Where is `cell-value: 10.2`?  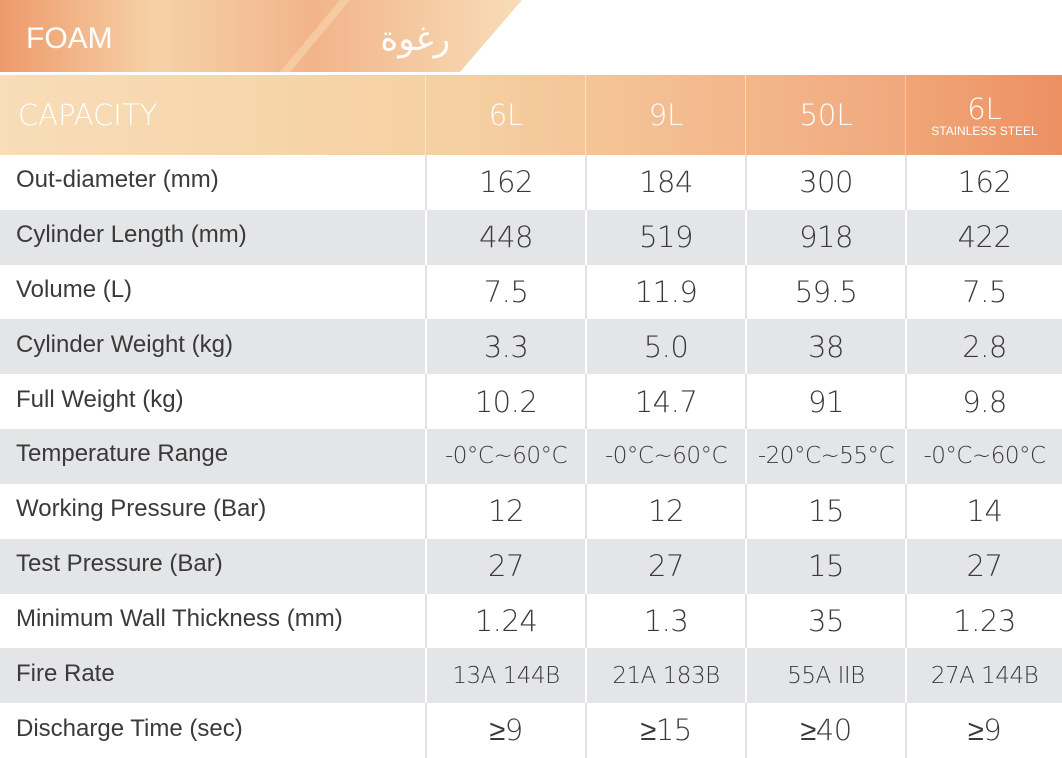 cell-value: 10.2 is located at coordinates (505, 402).